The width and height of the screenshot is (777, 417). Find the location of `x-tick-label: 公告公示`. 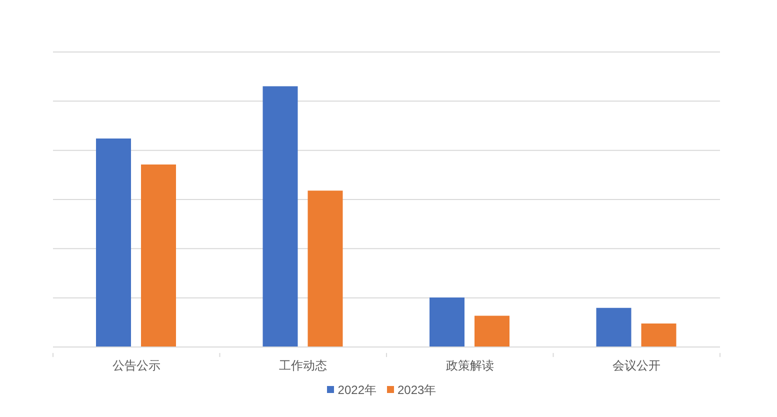

x-tick-label: 公告公示 is located at coordinates (136, 365).